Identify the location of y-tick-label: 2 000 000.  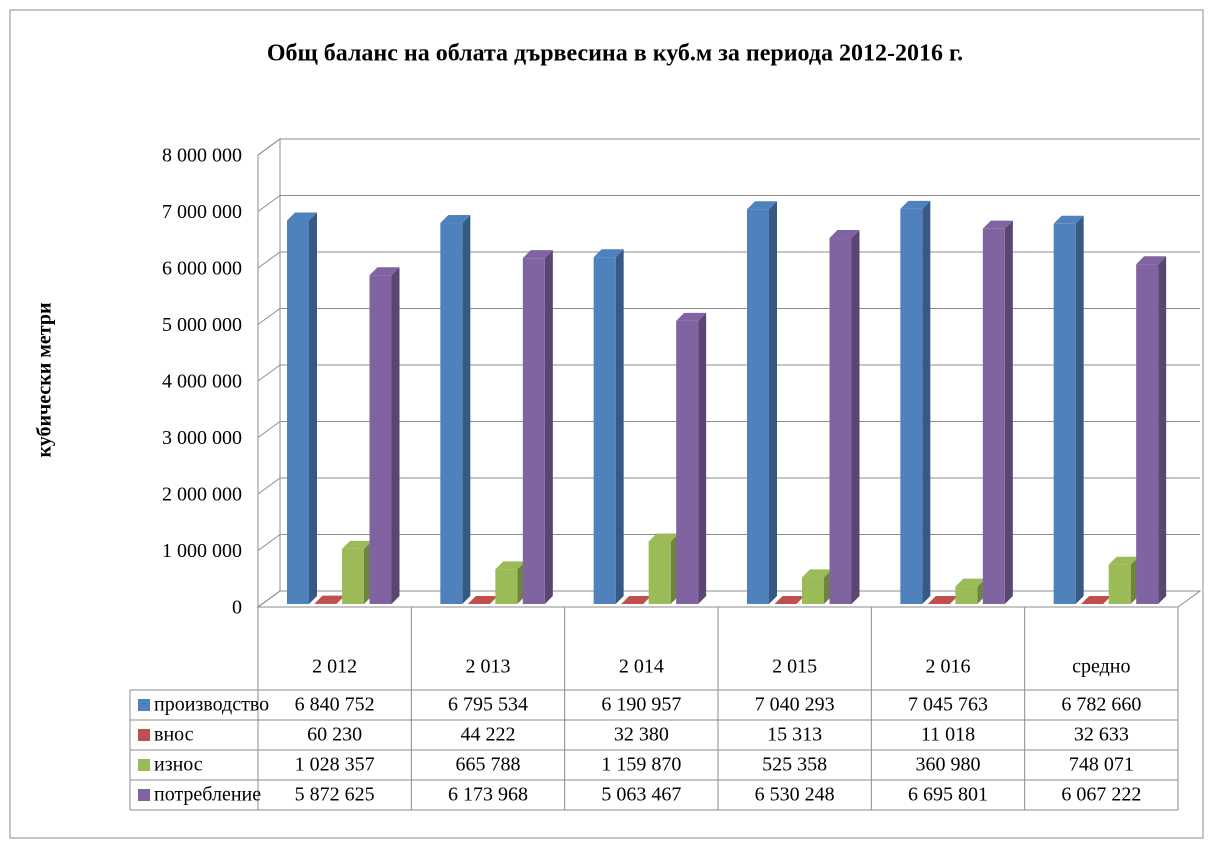
(202, 495).